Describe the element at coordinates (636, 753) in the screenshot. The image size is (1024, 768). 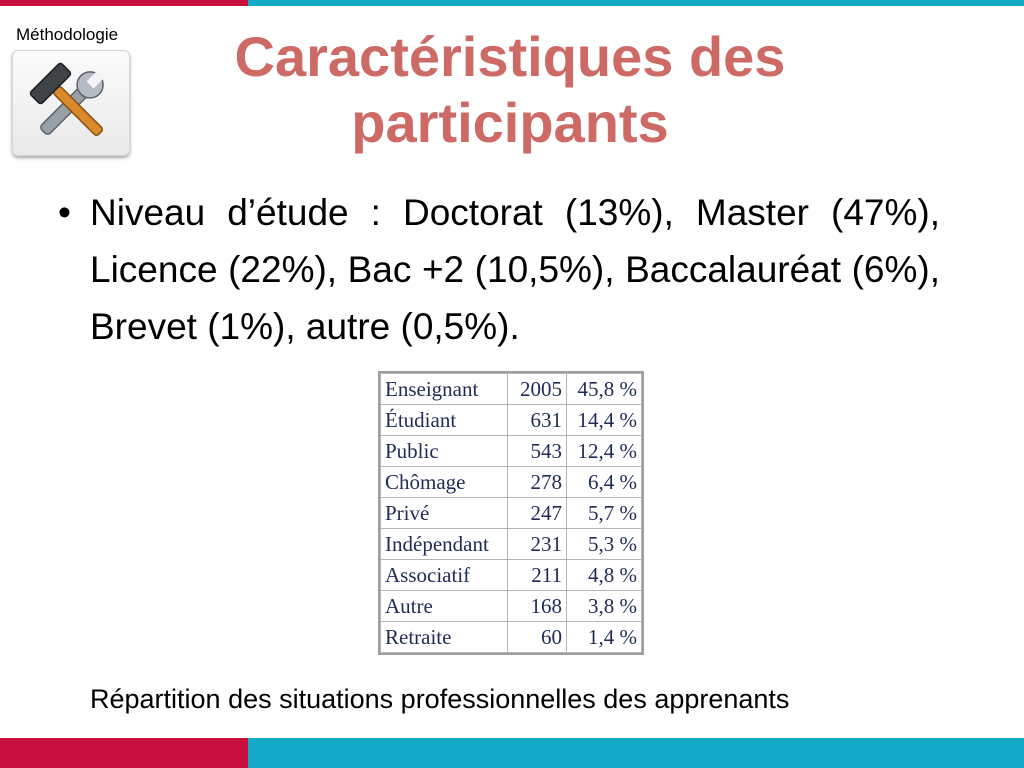
I see `bottom-accent-teal` at that location.